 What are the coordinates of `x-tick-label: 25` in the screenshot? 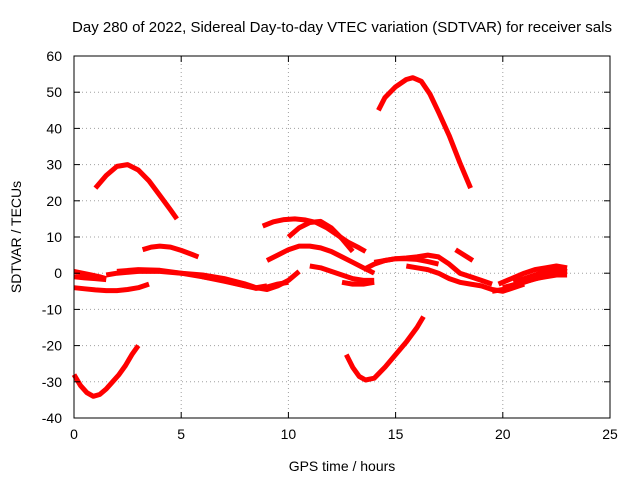 It's located at (610, 434).